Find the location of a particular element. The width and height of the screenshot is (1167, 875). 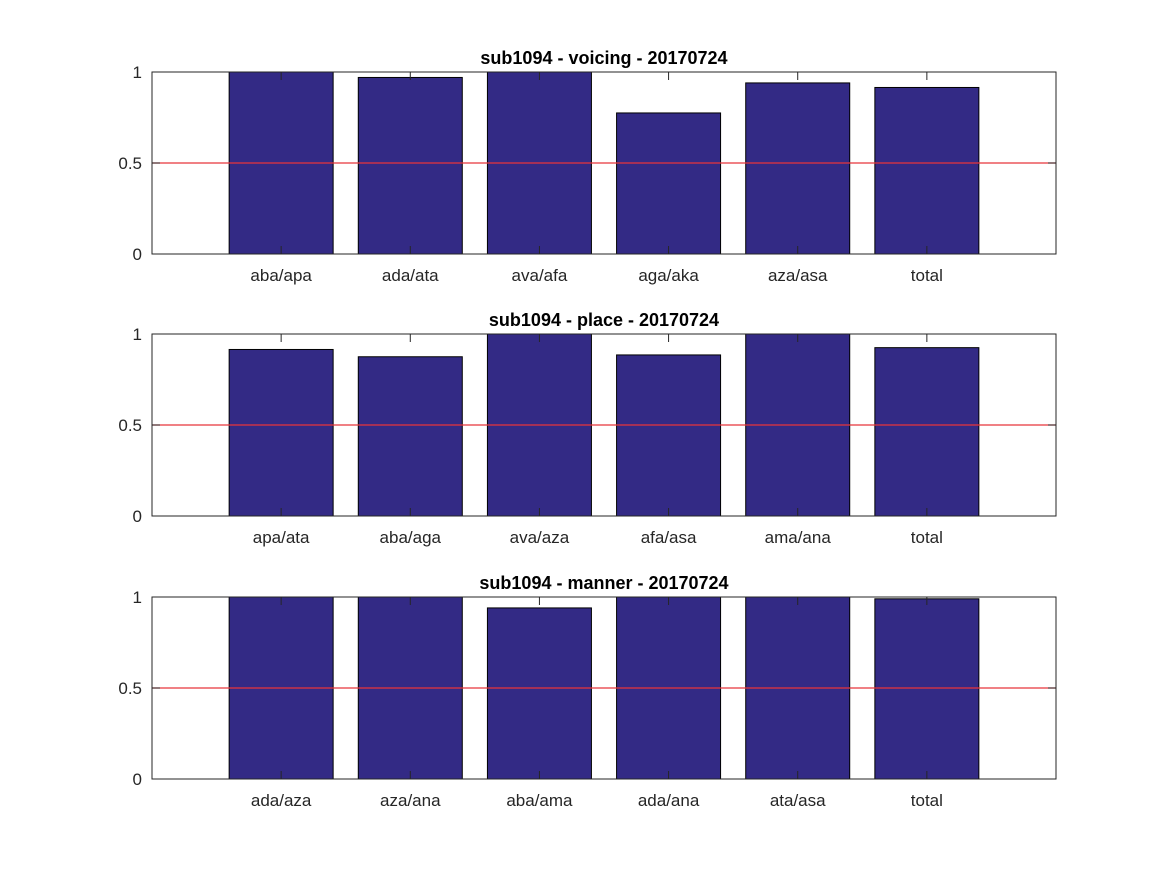

bar-aba-aga is located at coordinates (410, 436).